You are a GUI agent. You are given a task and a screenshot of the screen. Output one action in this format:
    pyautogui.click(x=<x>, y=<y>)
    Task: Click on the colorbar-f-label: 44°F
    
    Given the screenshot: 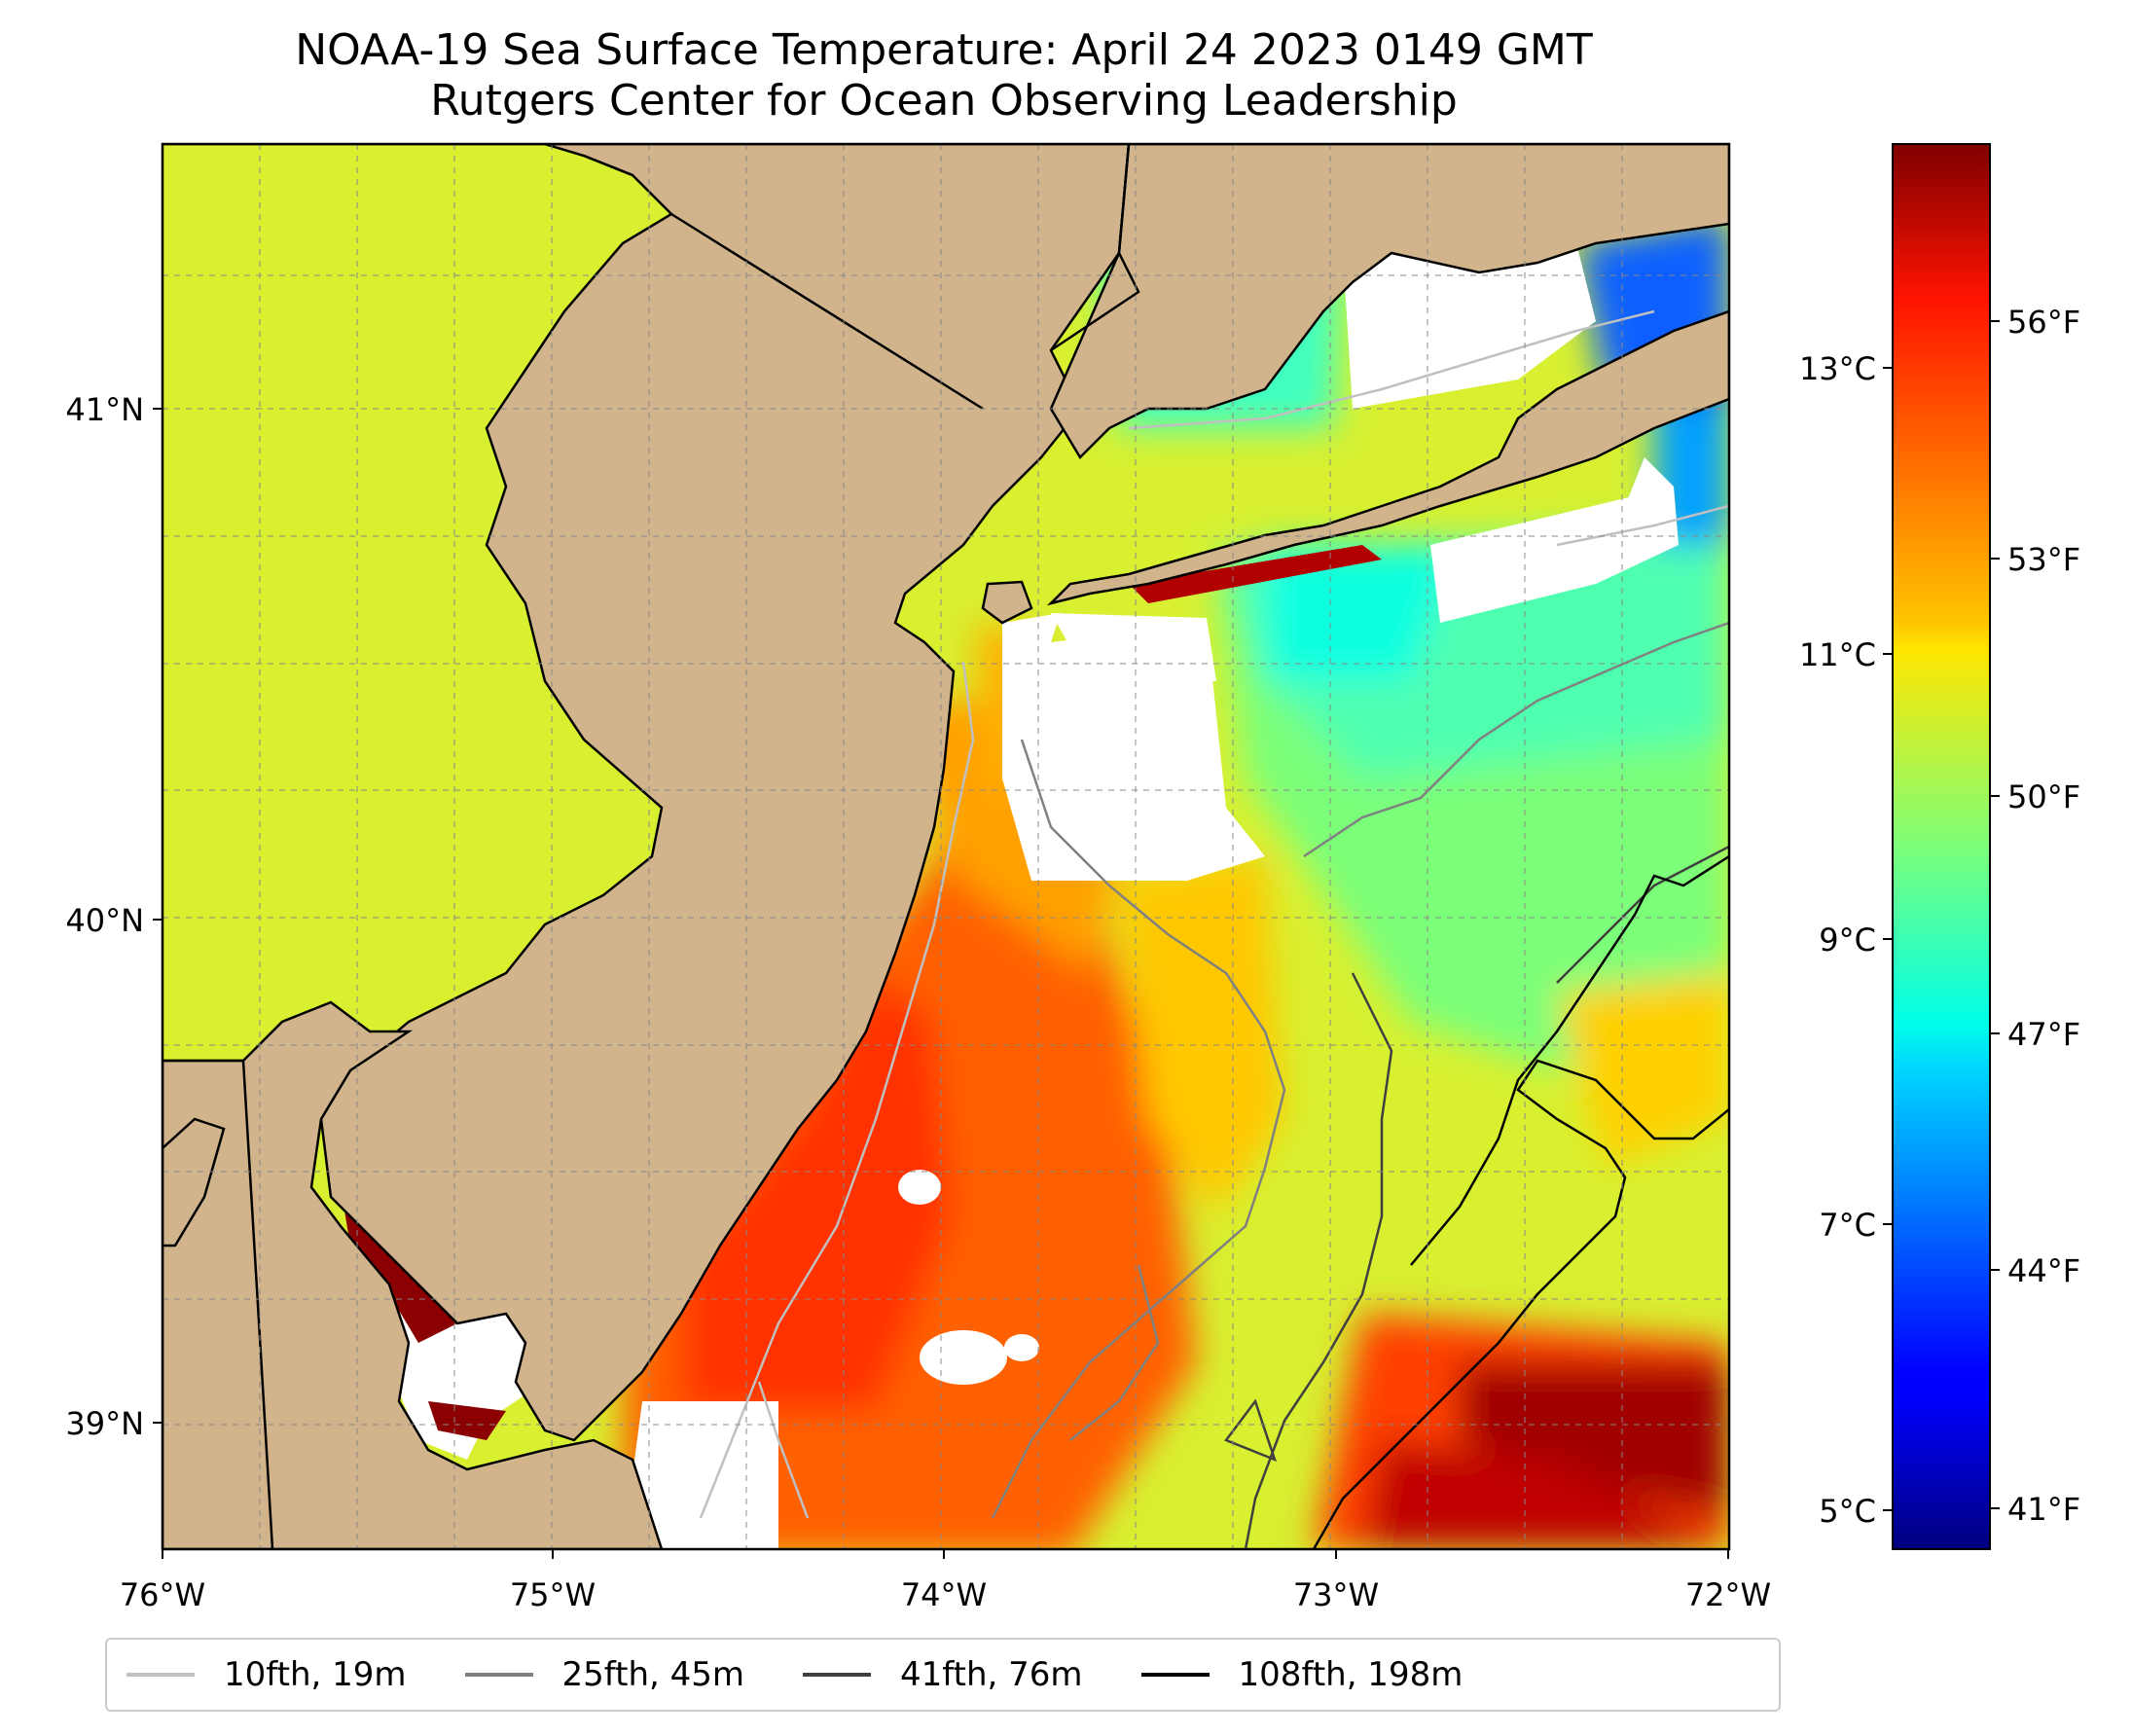 What is the action you would take?
    pyautogui.click(x=2044, y=1271)
    